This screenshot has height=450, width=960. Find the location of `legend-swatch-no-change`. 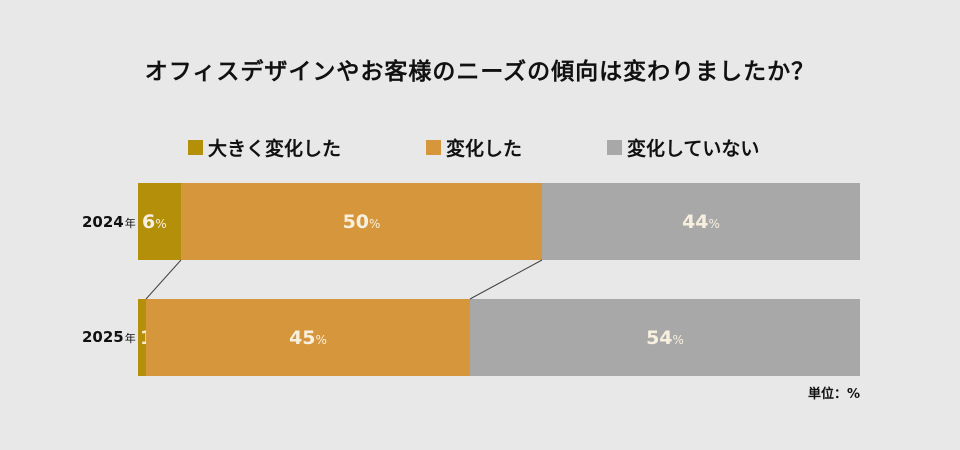

legend-swatch-no-change is located at coordinates (614, 147).